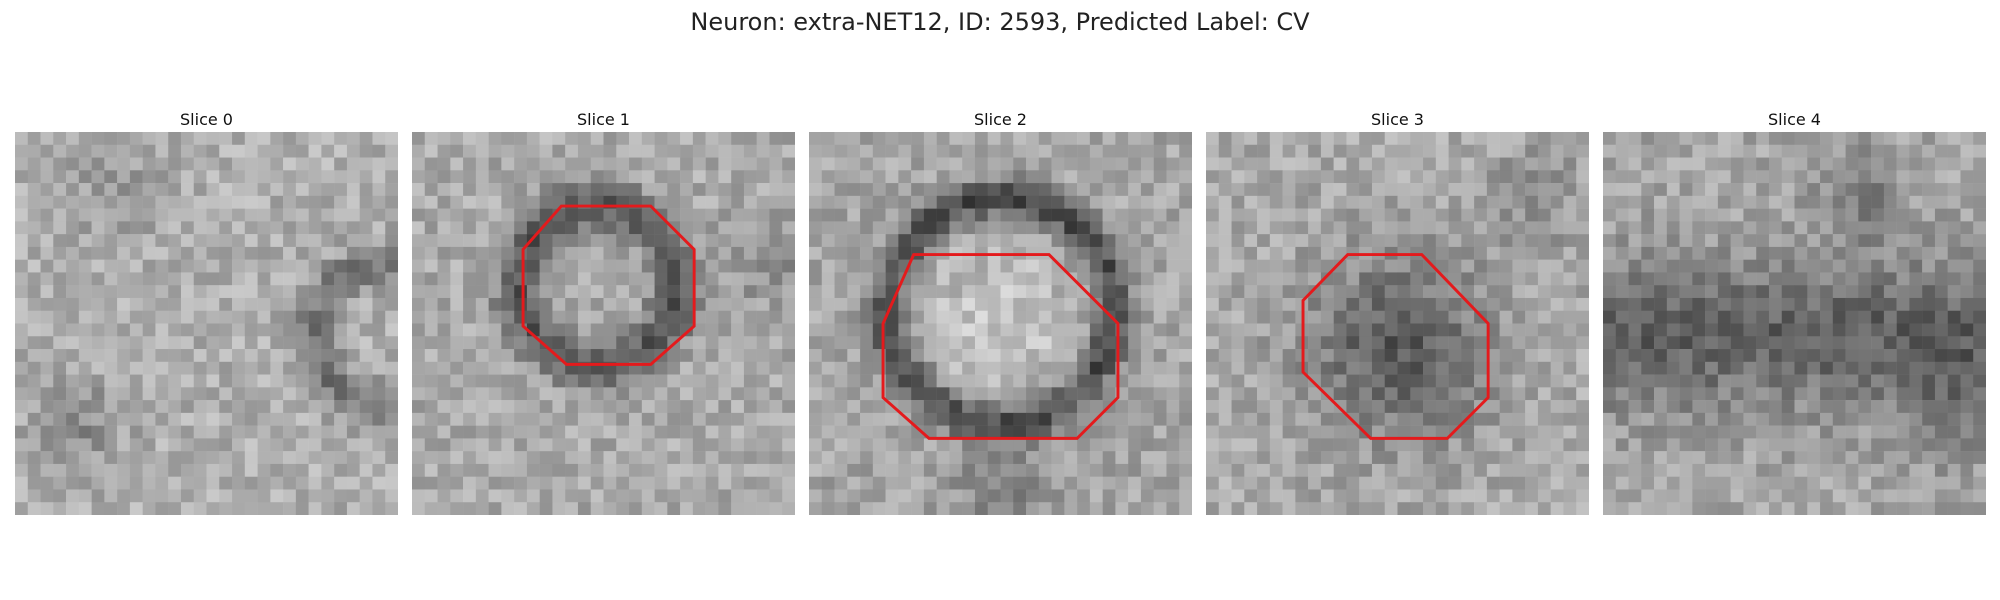 Image resolution: width=2000 pixels, height=600 pixels. I want to click on slice-panel-0: Slice 0, so click(206, 311).